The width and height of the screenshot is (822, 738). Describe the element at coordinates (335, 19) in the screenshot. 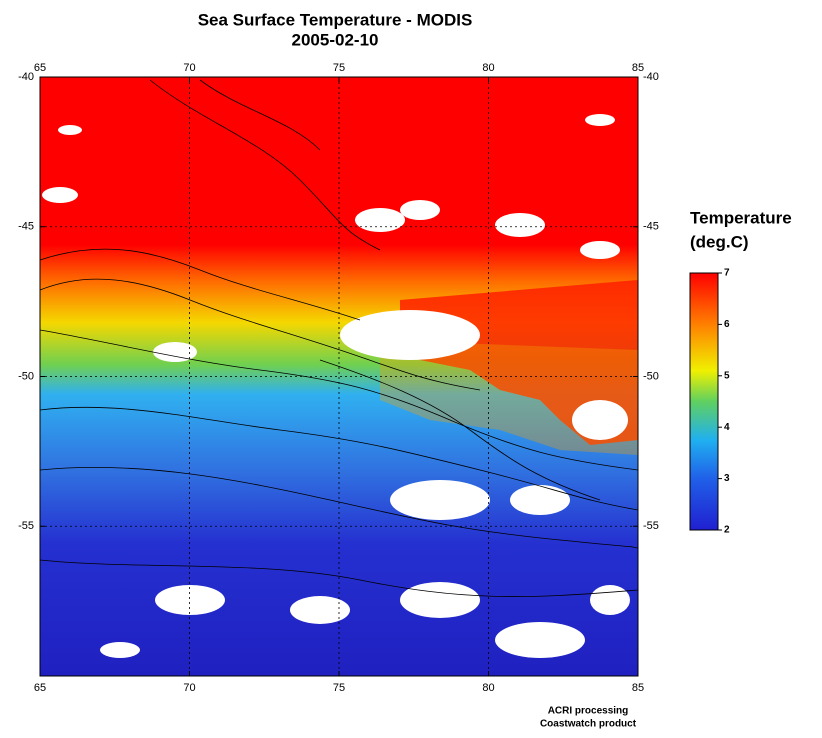

I see `title: Sea Surface Temperature - MODIS` at that location.